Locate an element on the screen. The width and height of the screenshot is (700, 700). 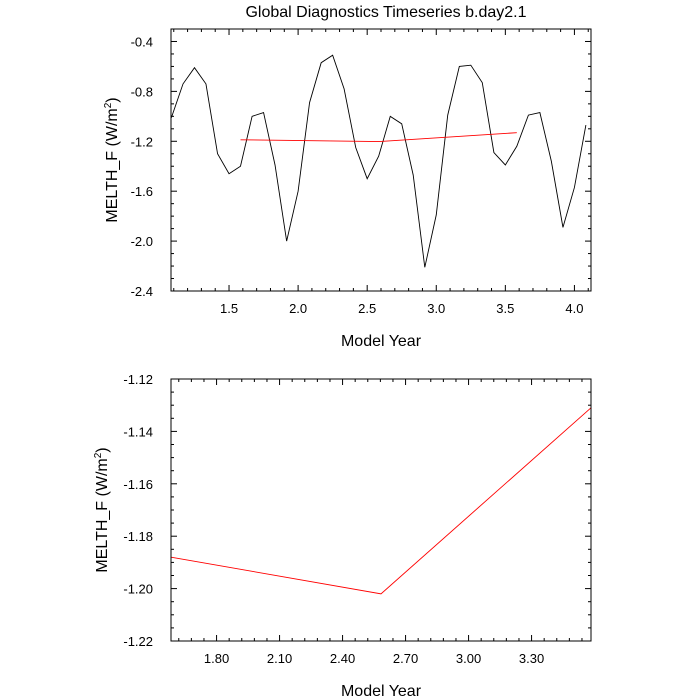
x-tick-label: 3.00 is located at coordinates (468, 658).